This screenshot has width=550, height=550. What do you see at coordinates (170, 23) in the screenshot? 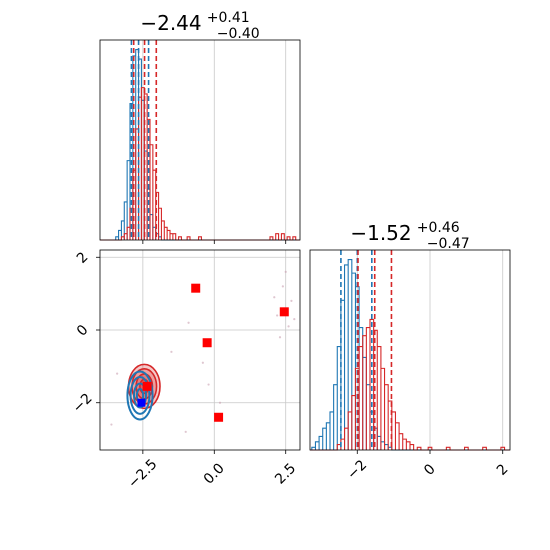
I see `title-value: −2.44` at bounding box center [170, 23].